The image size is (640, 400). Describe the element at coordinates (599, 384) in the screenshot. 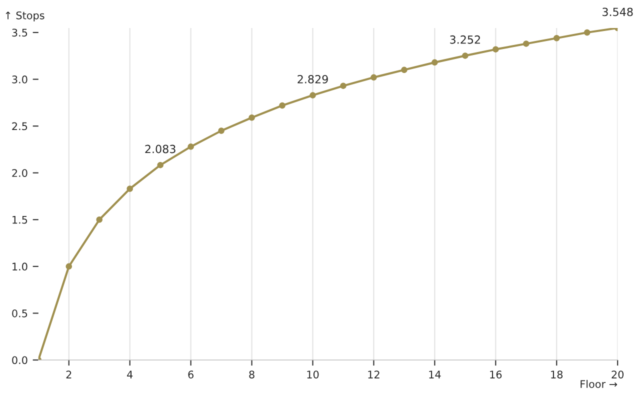

I see `x-axis-title: Floor →` at that location.